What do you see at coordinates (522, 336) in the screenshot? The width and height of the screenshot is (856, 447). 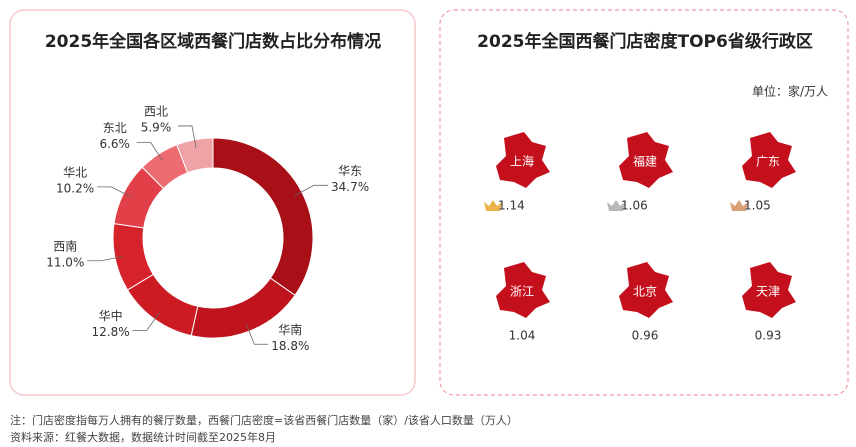 I see `density-value: 1.04` at bounding box center [522, 336].